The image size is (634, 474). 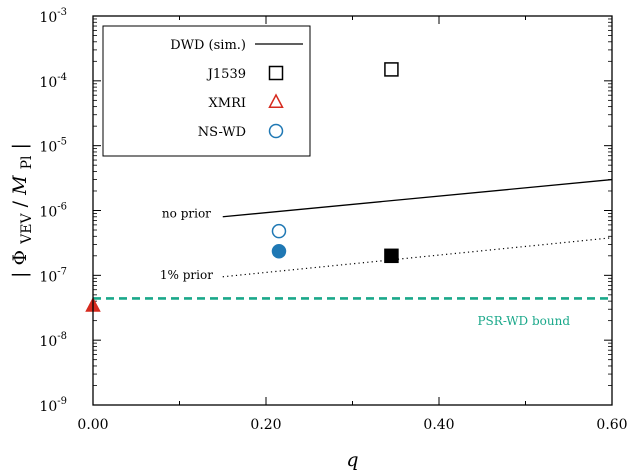 What do you see at coordinates (27, 162) in the screenshot?
I see `y-title-m-sub: Pl` at bounding box center [27, 162].